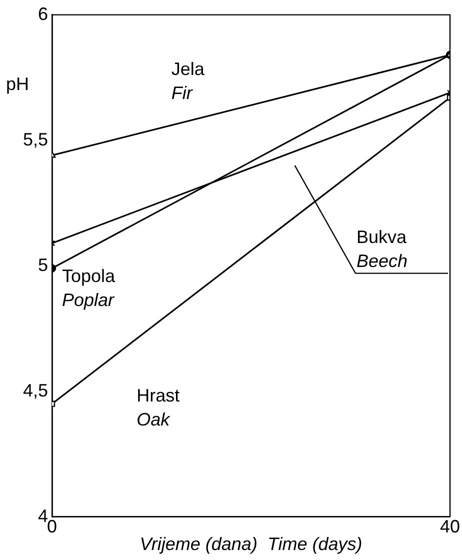 This screenshot has width=462, height=560. Describe the element at coordinates (43, 264) in the screenshot. I see `y-tick-label: 5` at that location.